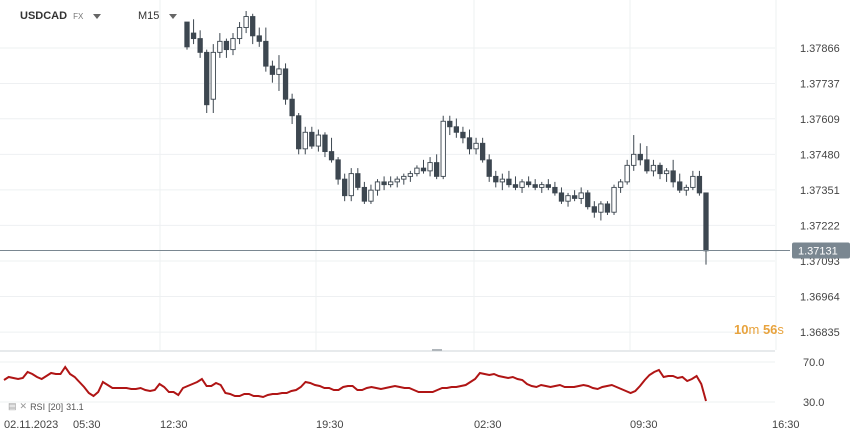 Image resolution: width=859 pixels, height=439 pixels. I want to click on rsi-level-label: 30.0, so click(813, 403).